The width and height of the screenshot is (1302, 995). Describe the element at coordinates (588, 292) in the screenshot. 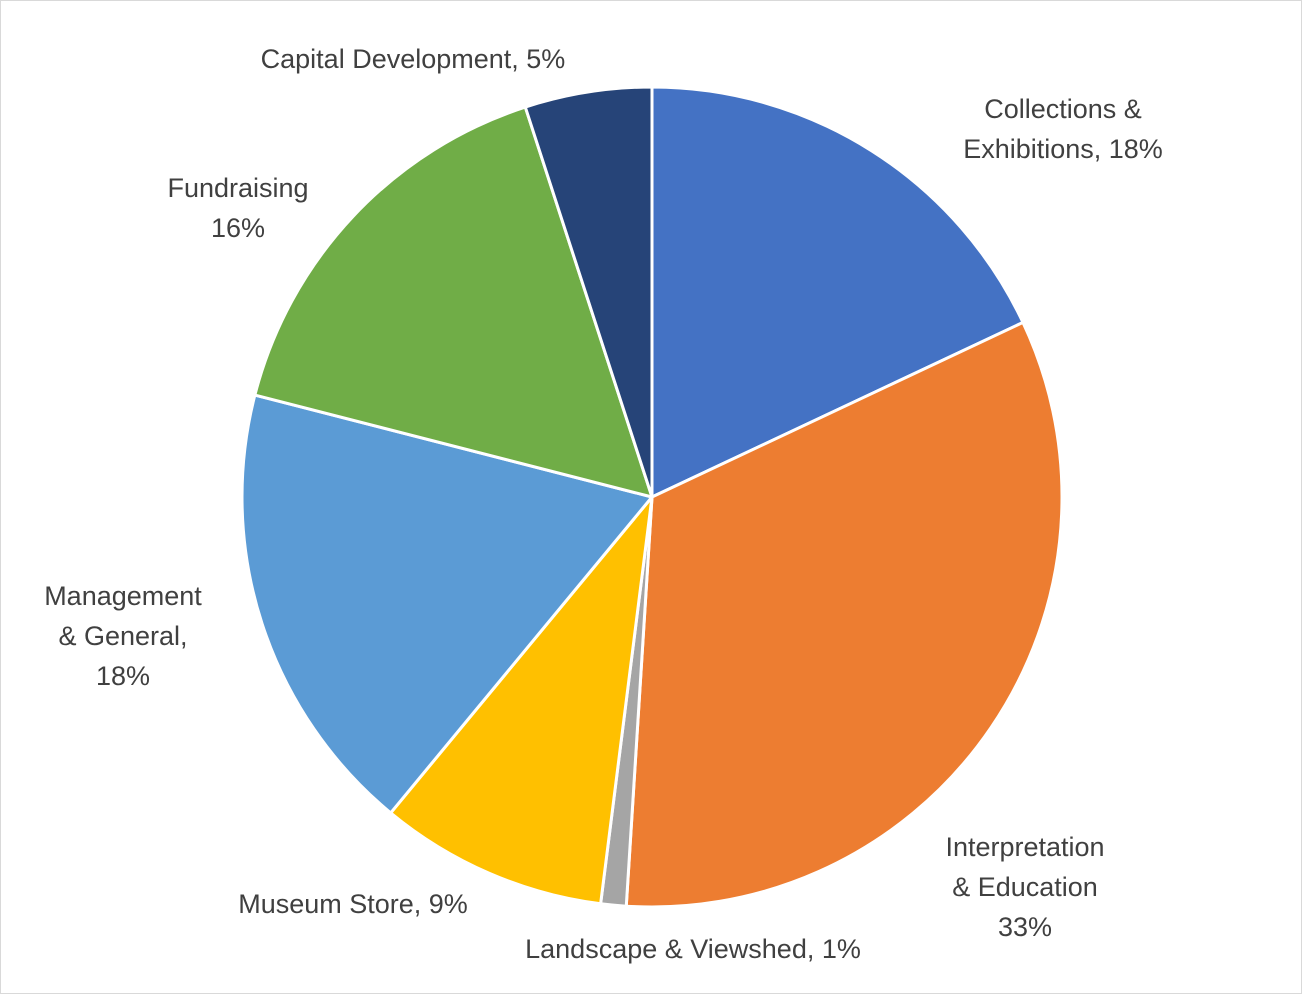

I see `pie-slice-capital-development` at that location.